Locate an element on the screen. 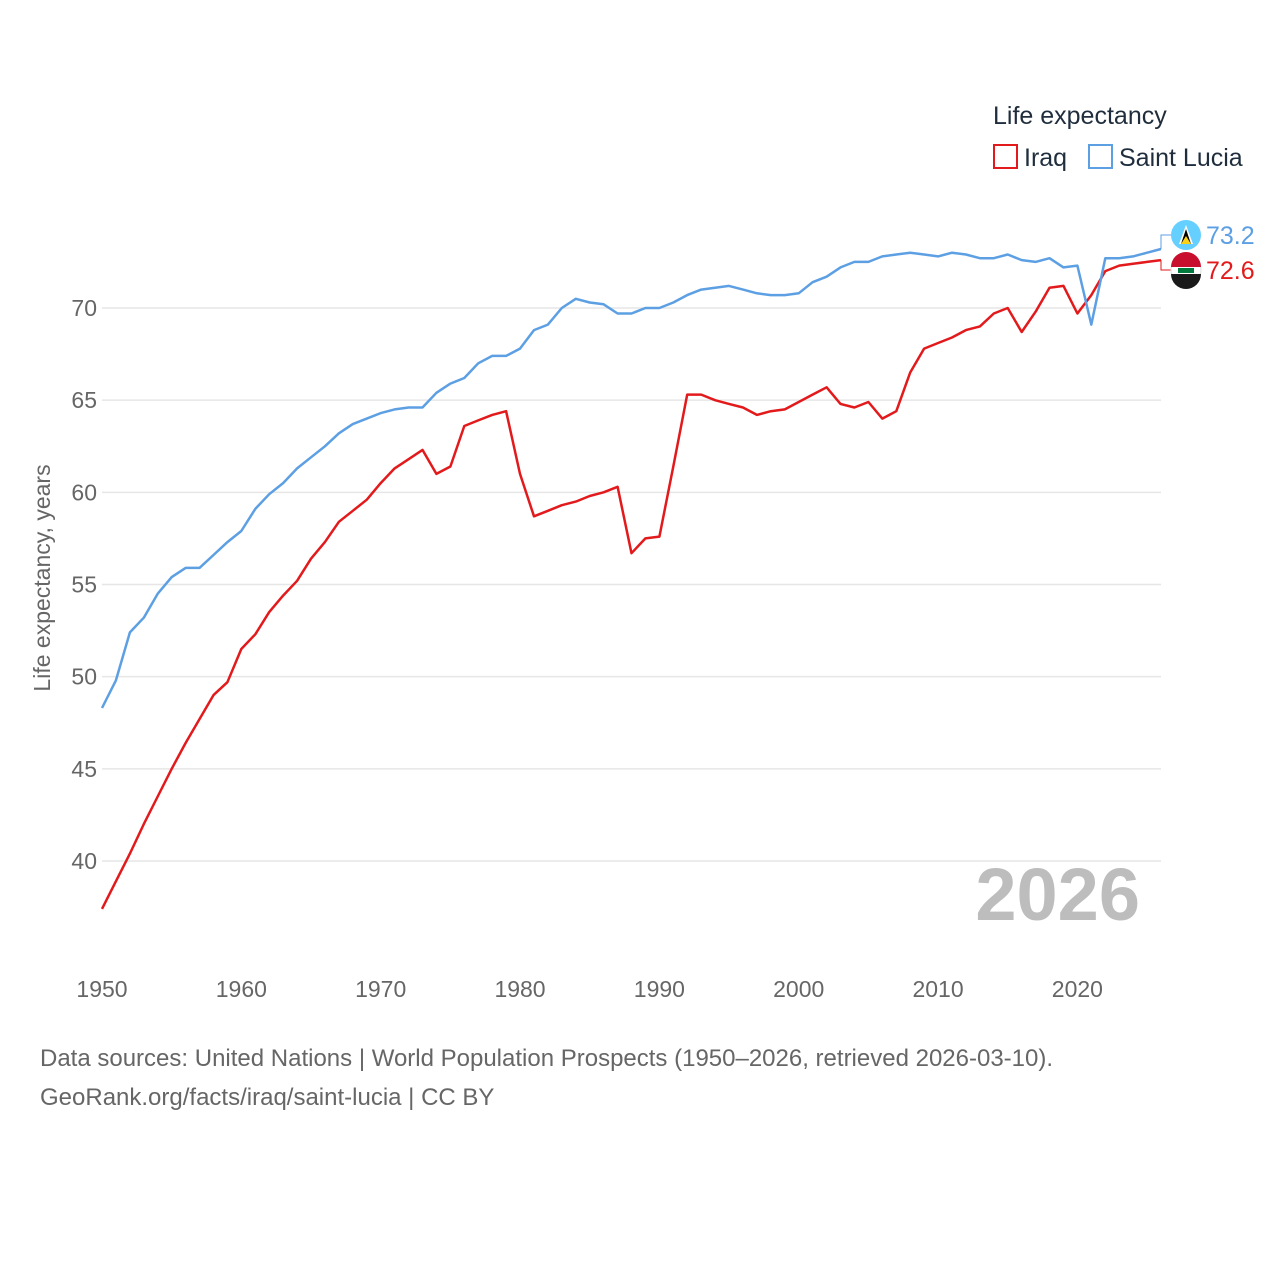 The width and height of the screenshot is (1280, 1280). x-axis-ticks: 1950 1960 1970 1980 1990 2000 2010 2020 is located at coordinates (589, 989).